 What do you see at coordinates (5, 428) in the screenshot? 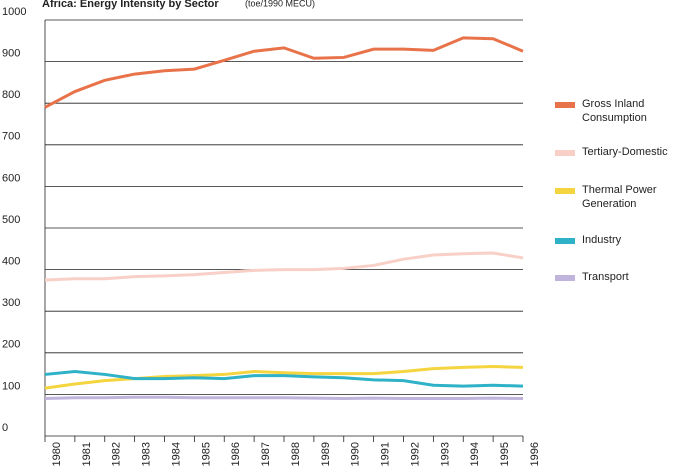
I see `y-tick-label: 0` at bounding box center [5, 428].